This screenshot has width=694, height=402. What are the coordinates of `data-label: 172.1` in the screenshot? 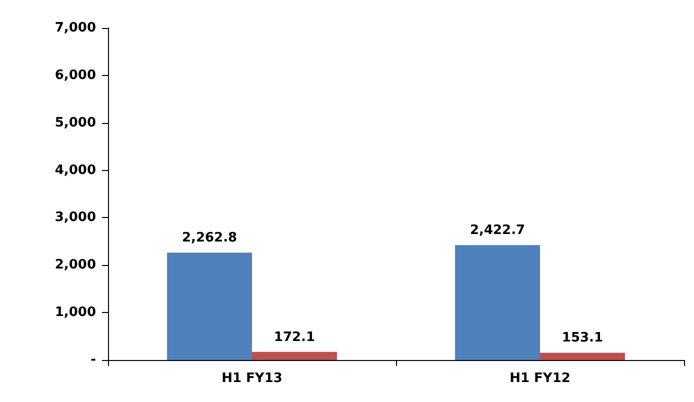 It's located at (295, 337).